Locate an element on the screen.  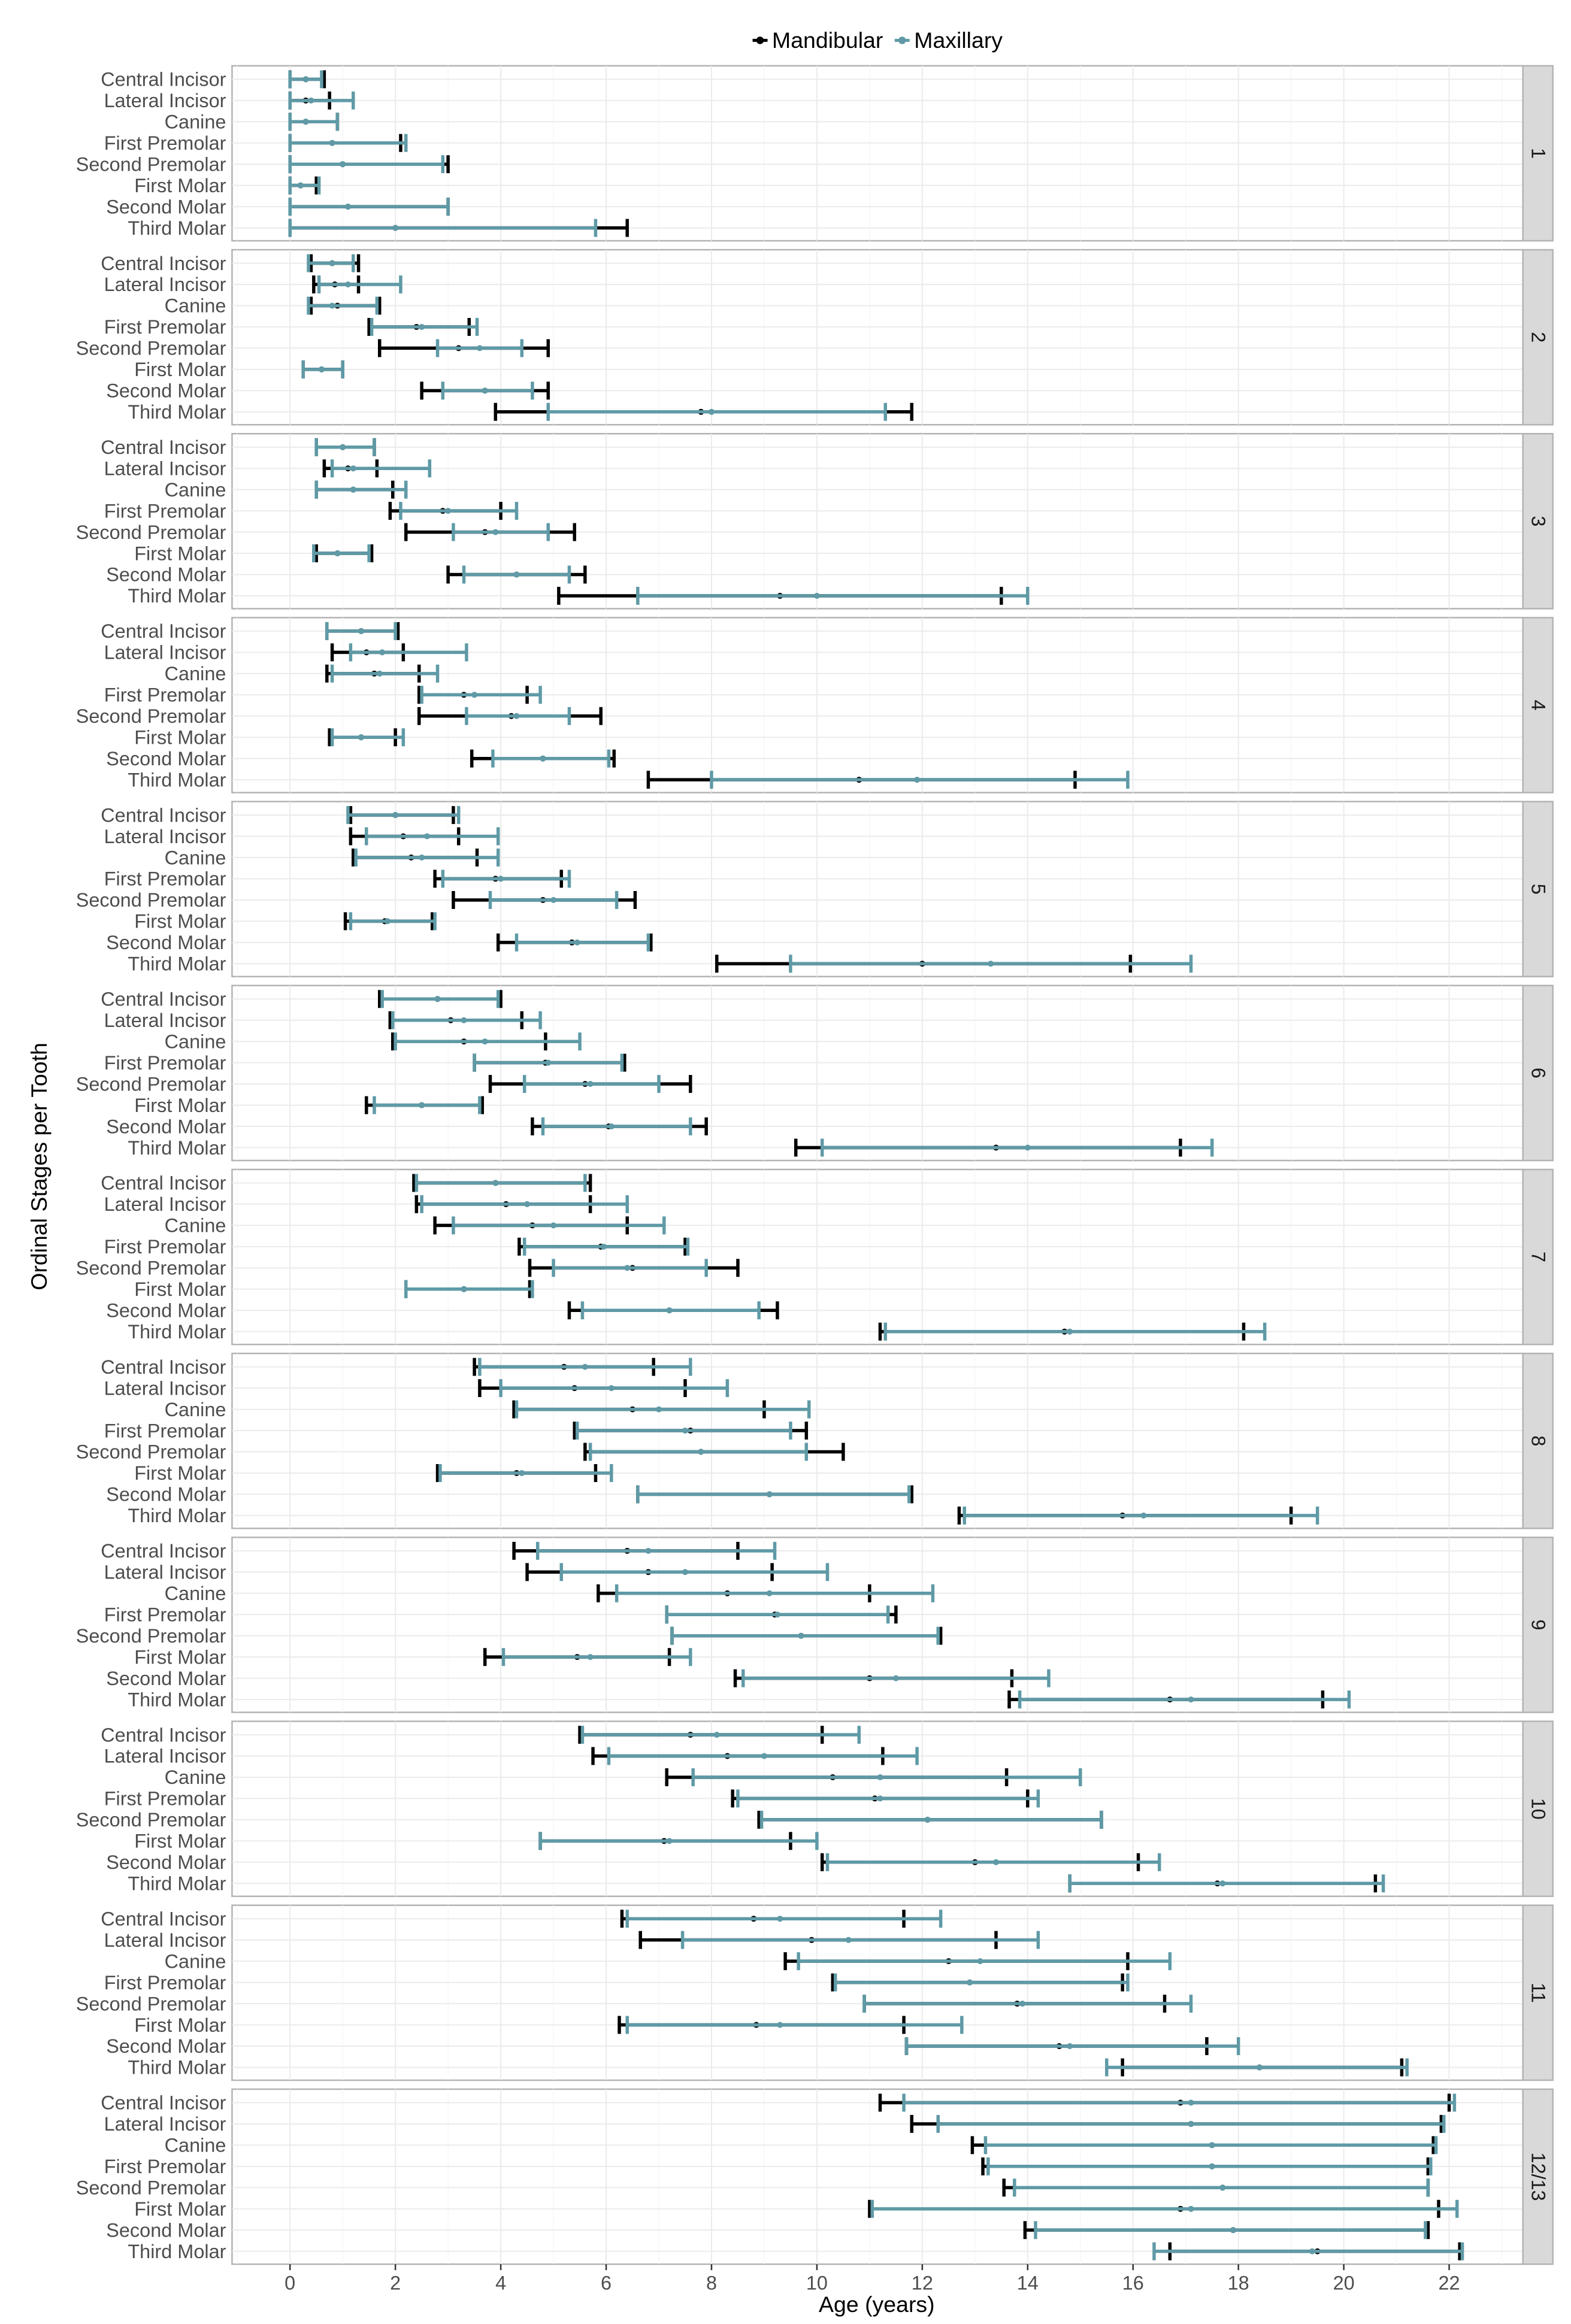
x-tick-label: 22 is located at coordinates (1449, 2283).